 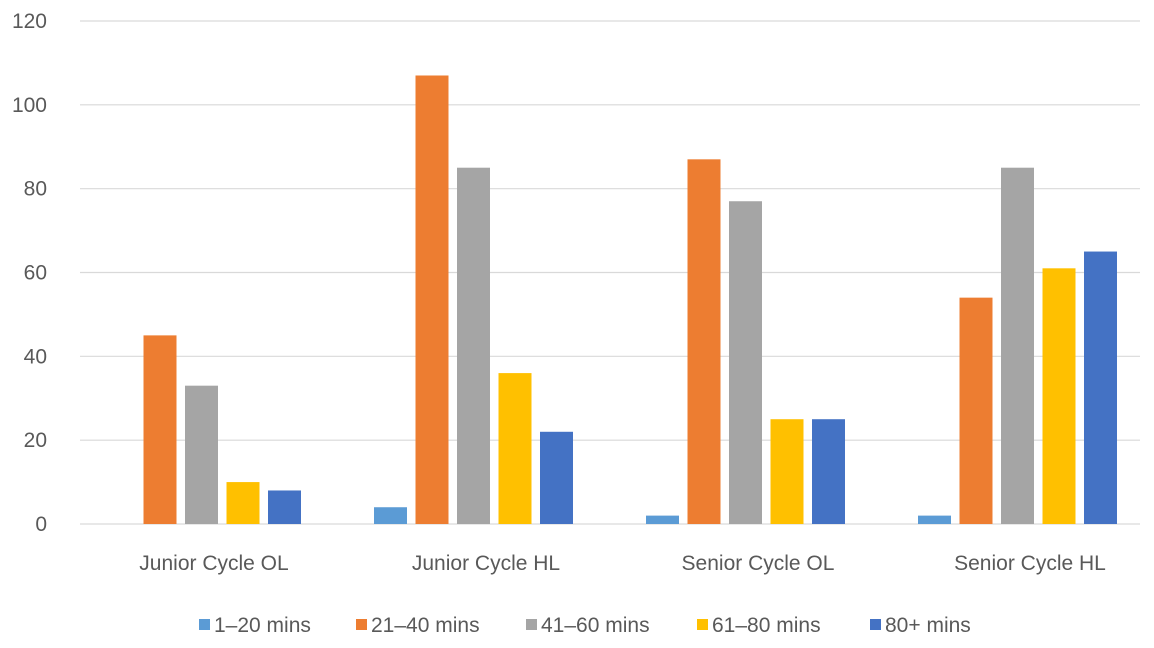 What do you see at coordinates (41, 524) in the screenshot?
I see `y-tick-label: 0` at bounding box center [41, 524].